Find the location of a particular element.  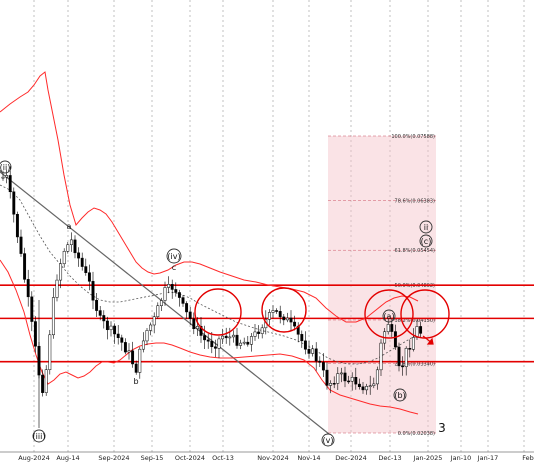

fib-level-label: 50.0%(0.04802) is located at coordinates (415, 286).